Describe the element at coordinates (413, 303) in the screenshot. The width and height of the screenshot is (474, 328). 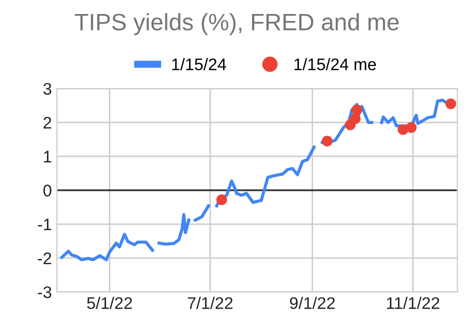
I see `x-tick-label: 11/1/22` at that location.